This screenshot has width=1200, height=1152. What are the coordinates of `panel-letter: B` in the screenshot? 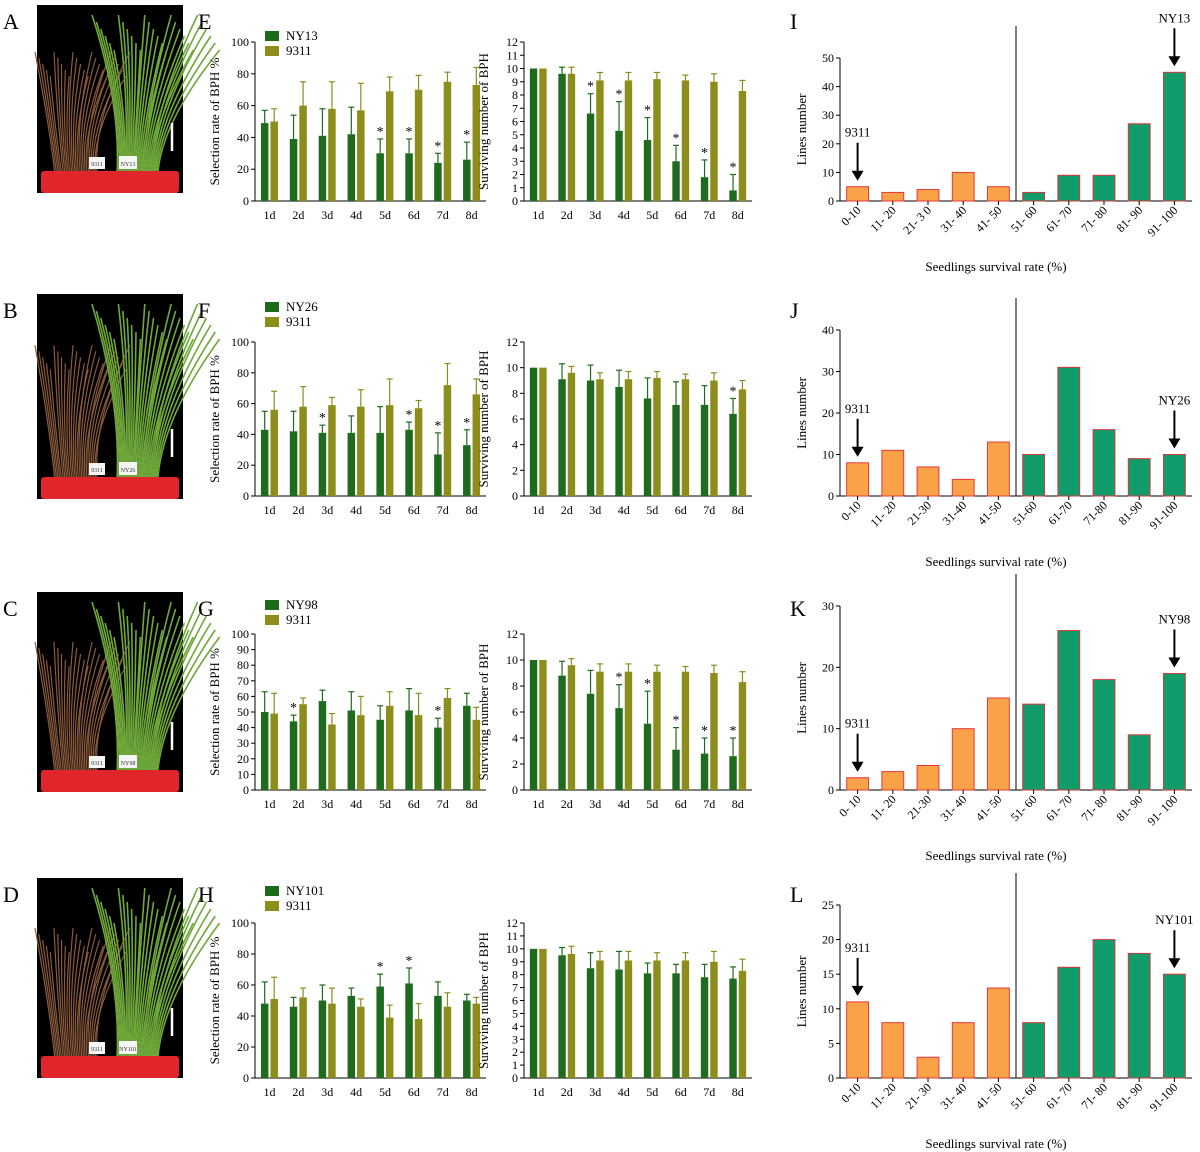 It's located at (10, 310).